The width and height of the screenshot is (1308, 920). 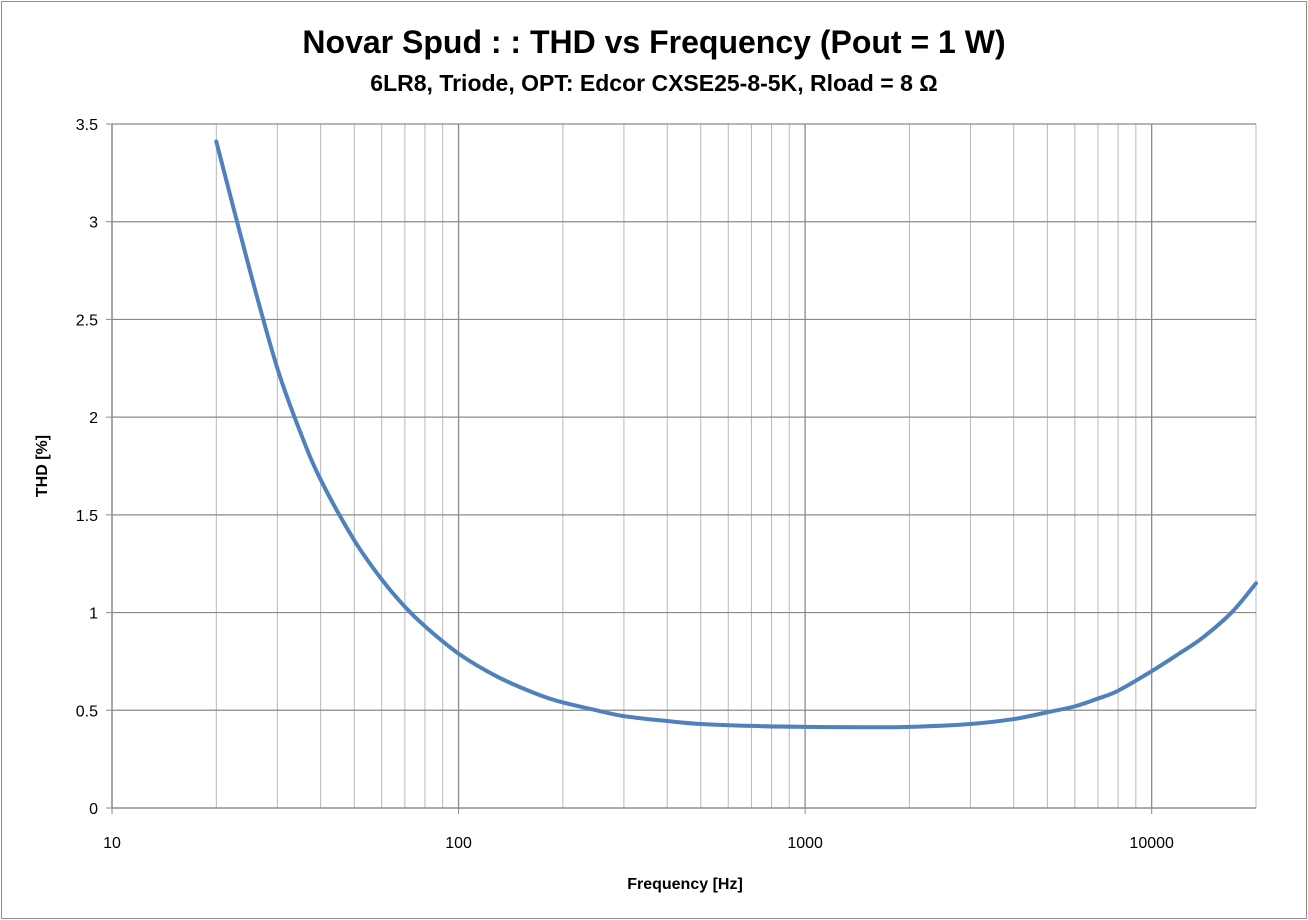 What do you see at coordinates (87, 320) in the screenshot?
I see `y-tick-label: 2.5` at bounding box center [87, 320].